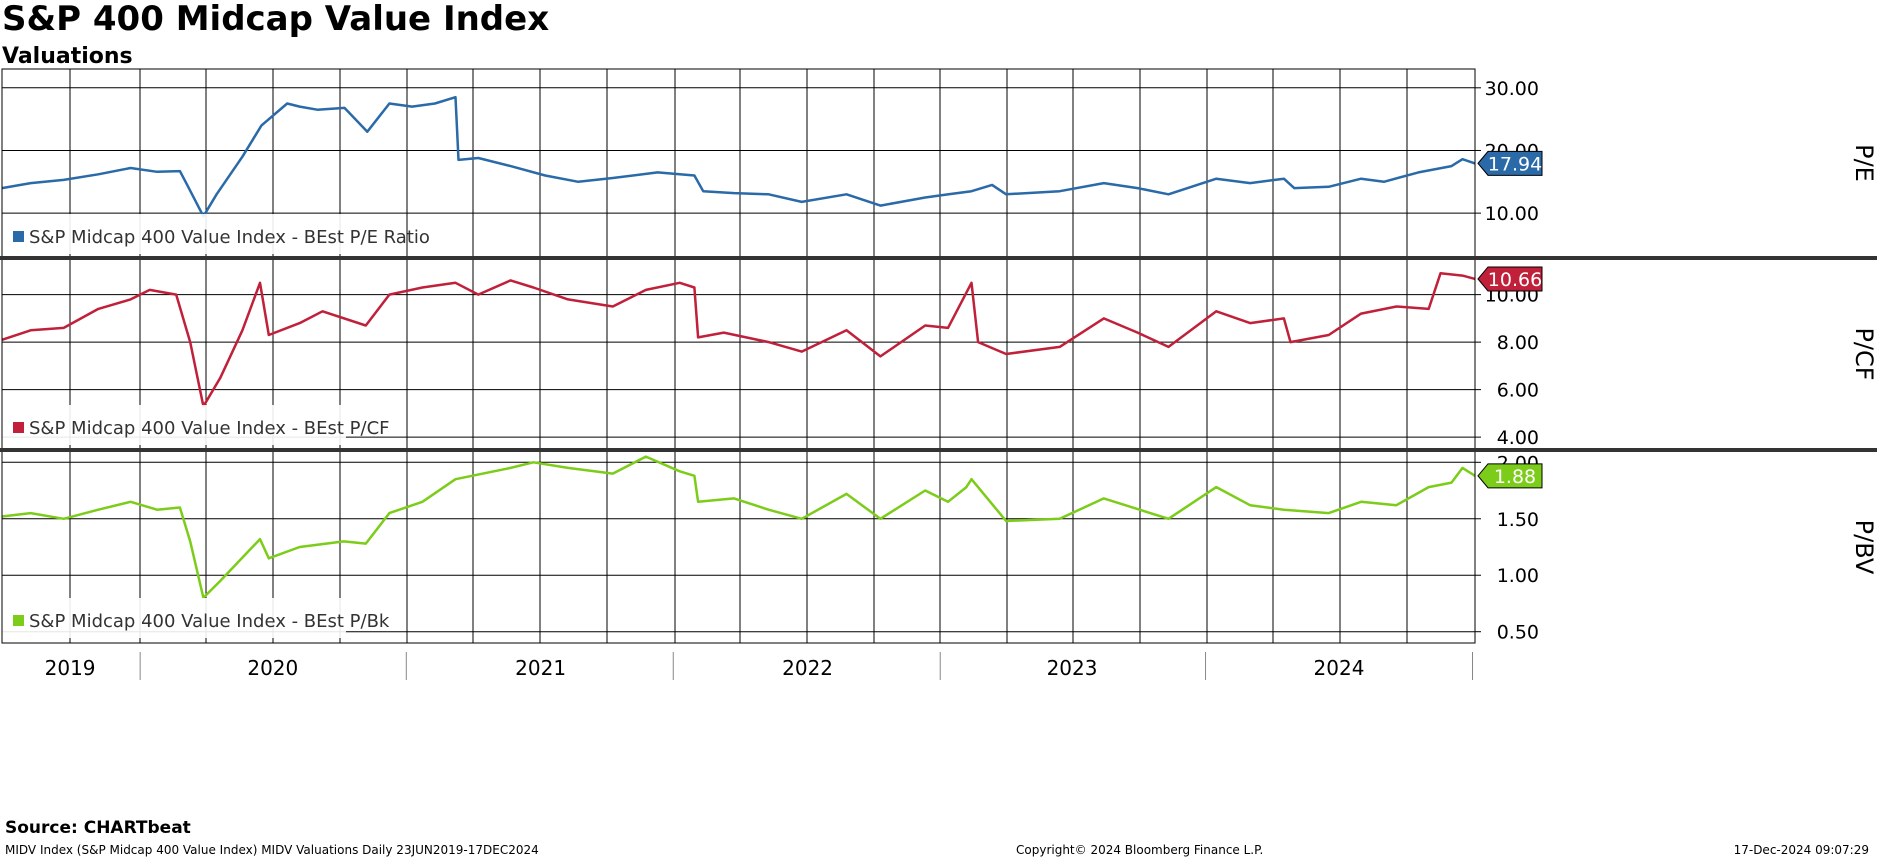 This screenshot has height=859, width=1877. What do you see at coordinates (1863, 163) in the screenshot?
I see `y-axis-label: P/E` at bounding box center [1863, 163].